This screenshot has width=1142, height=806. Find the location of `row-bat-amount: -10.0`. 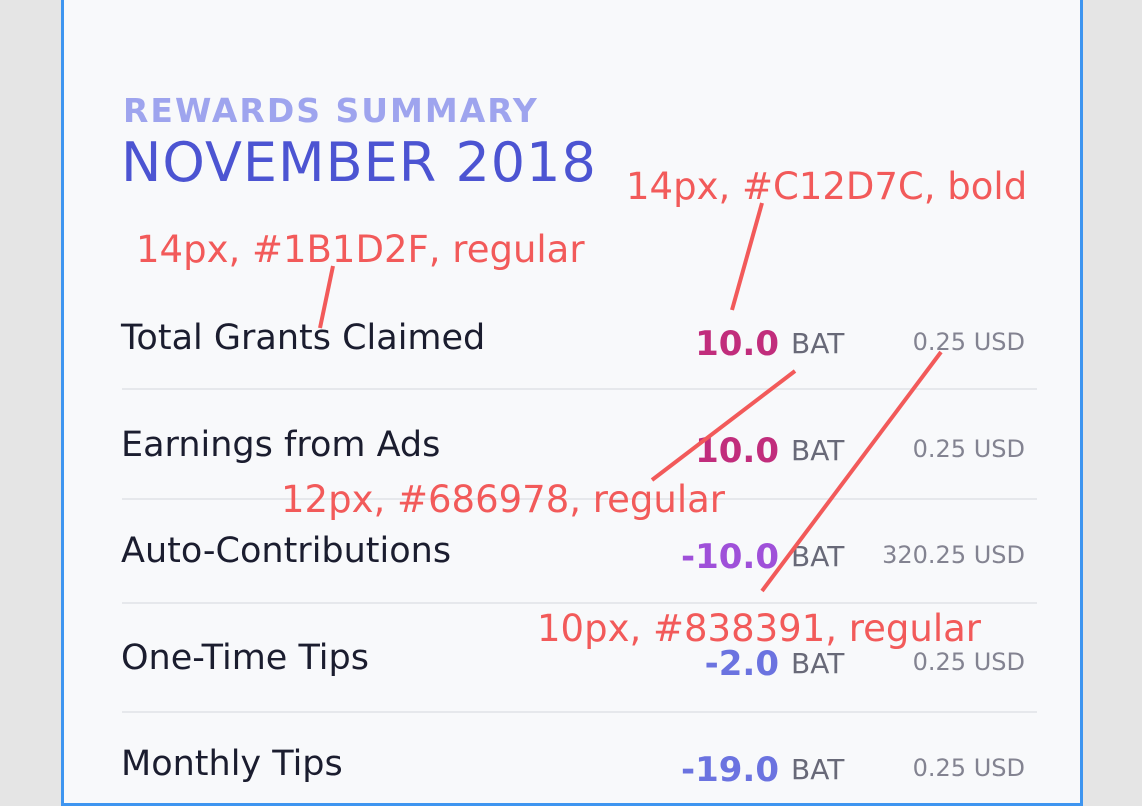

row-bat-amount: -10.0 is located at coordinates (730, 557).